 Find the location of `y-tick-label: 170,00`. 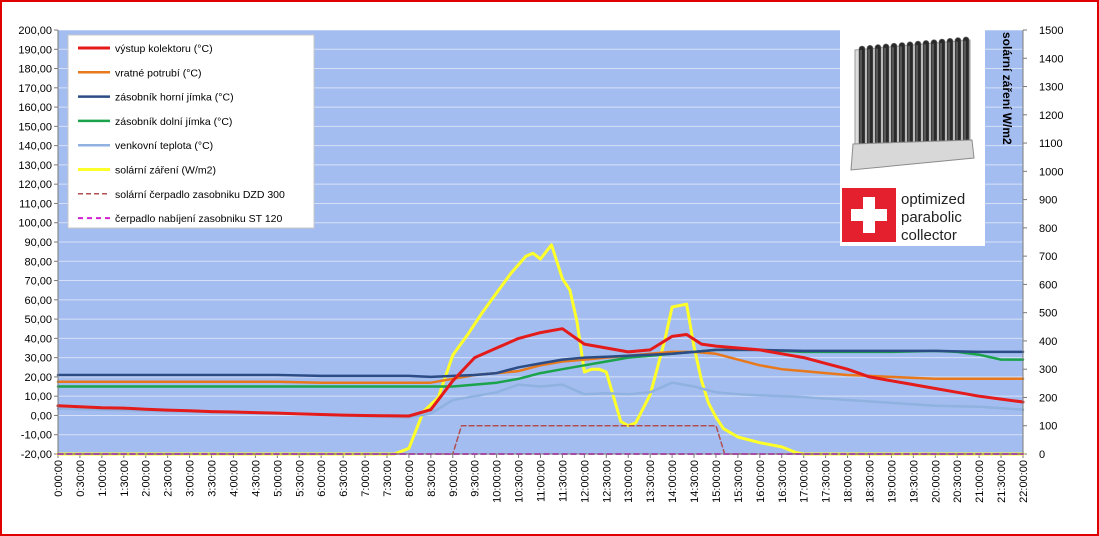

y-tick-label: 170,00 is located at coordinates (35, 89).